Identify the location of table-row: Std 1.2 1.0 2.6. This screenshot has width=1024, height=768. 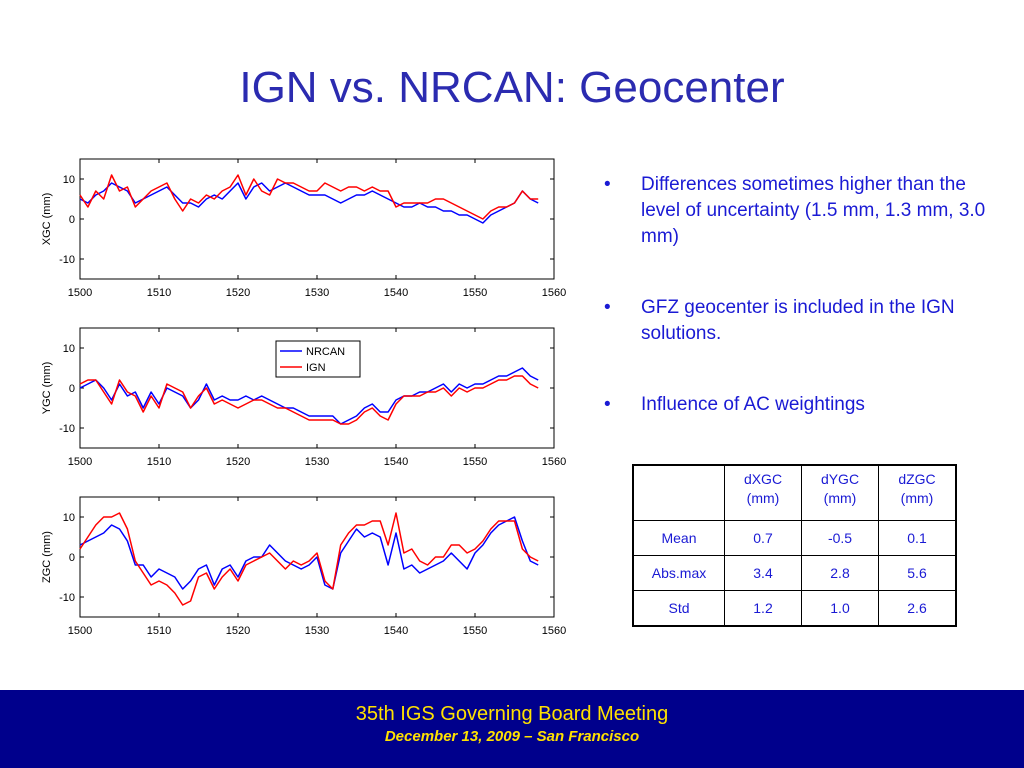
(794, 608).